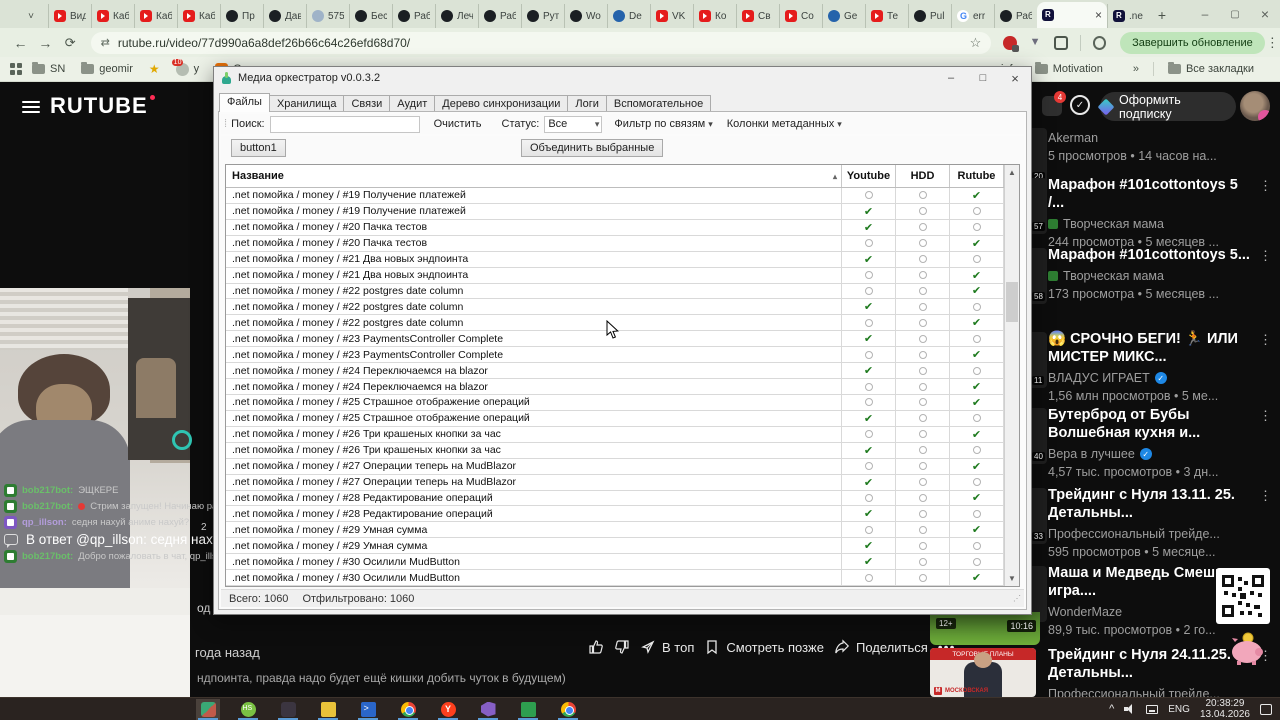  Describe the element at coordinates (1272, 43) in the screenshot. I see `browser-menu-icon` at that location.